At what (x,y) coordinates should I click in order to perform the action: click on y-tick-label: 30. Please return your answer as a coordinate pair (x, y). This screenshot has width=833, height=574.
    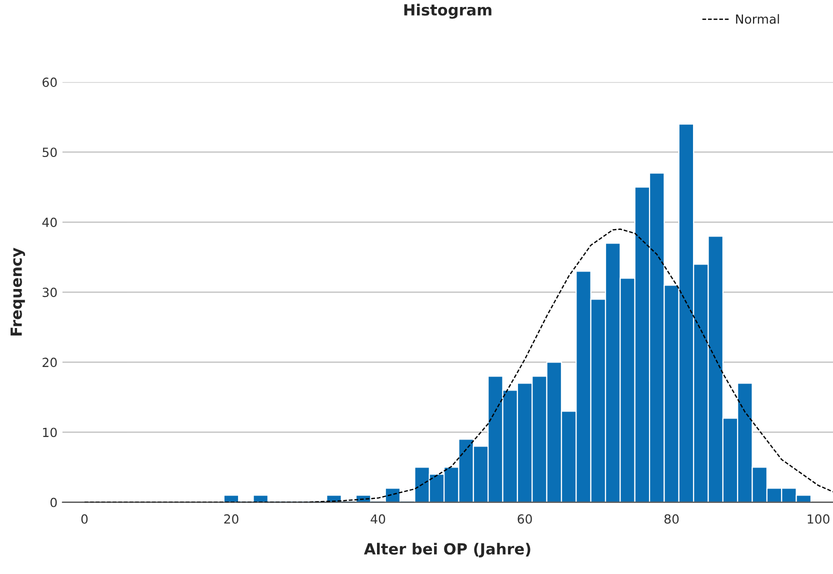
    Looking at the image, I should click on (49, 293).